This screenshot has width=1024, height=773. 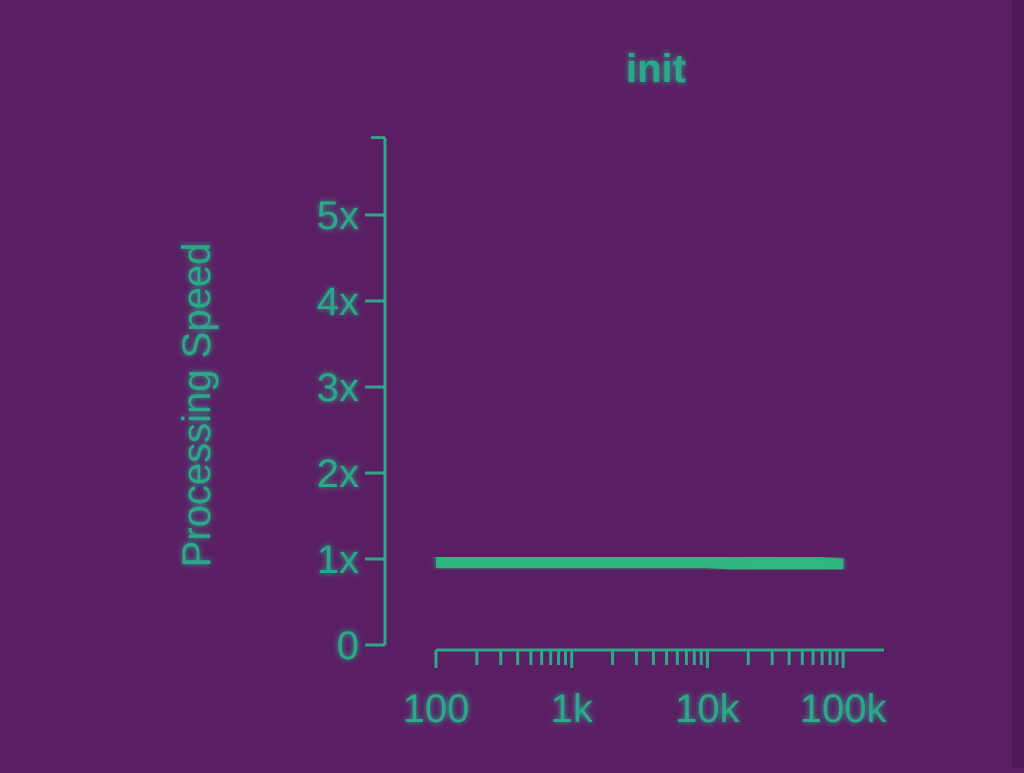 I want to click on x-tick-label: 10k, so click(x=707, y=709).